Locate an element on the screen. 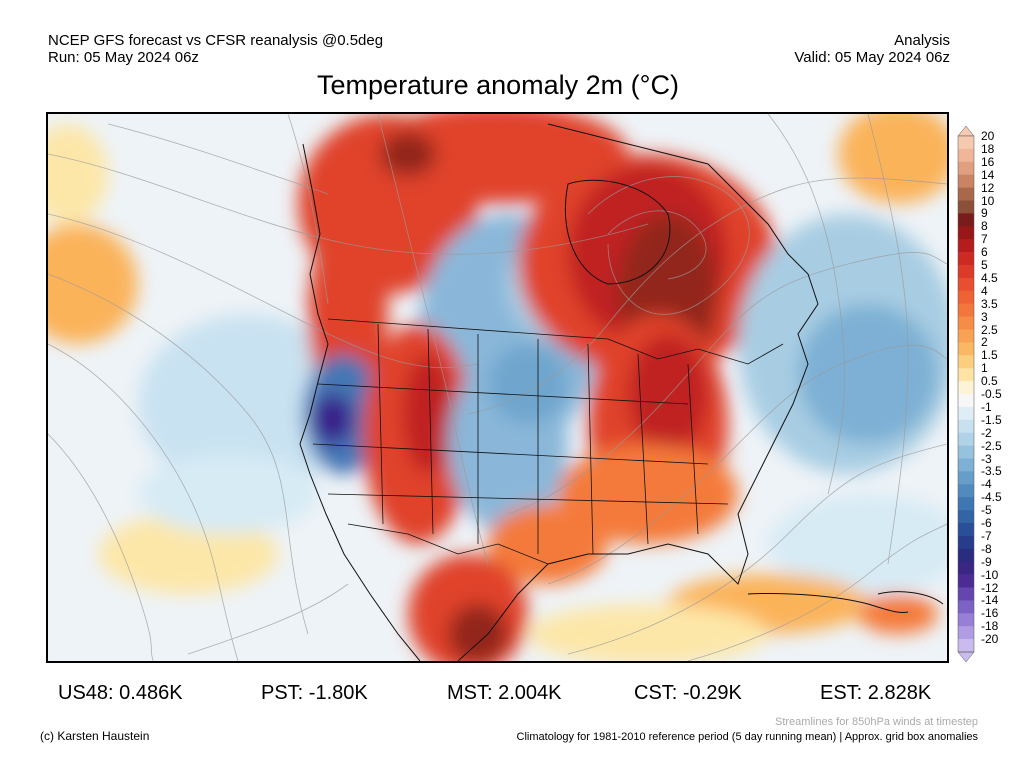 The width and height of the screenshot is (1024, 768). gulf-warm is located at coordinates (648, 632).